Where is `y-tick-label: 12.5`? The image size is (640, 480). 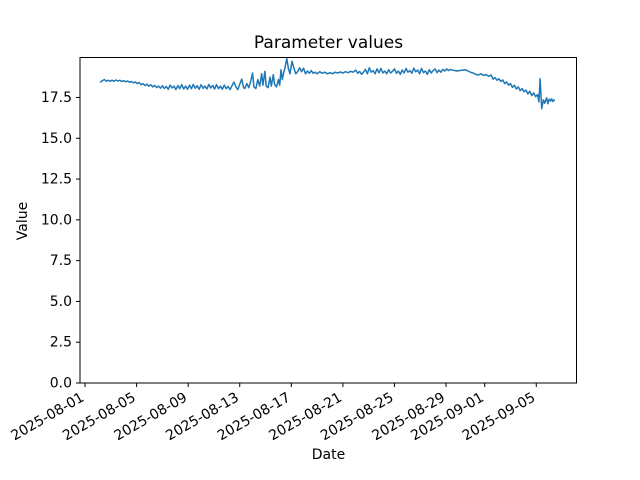 y-tick-label: 12.5 is located at coordinates (56, 180).